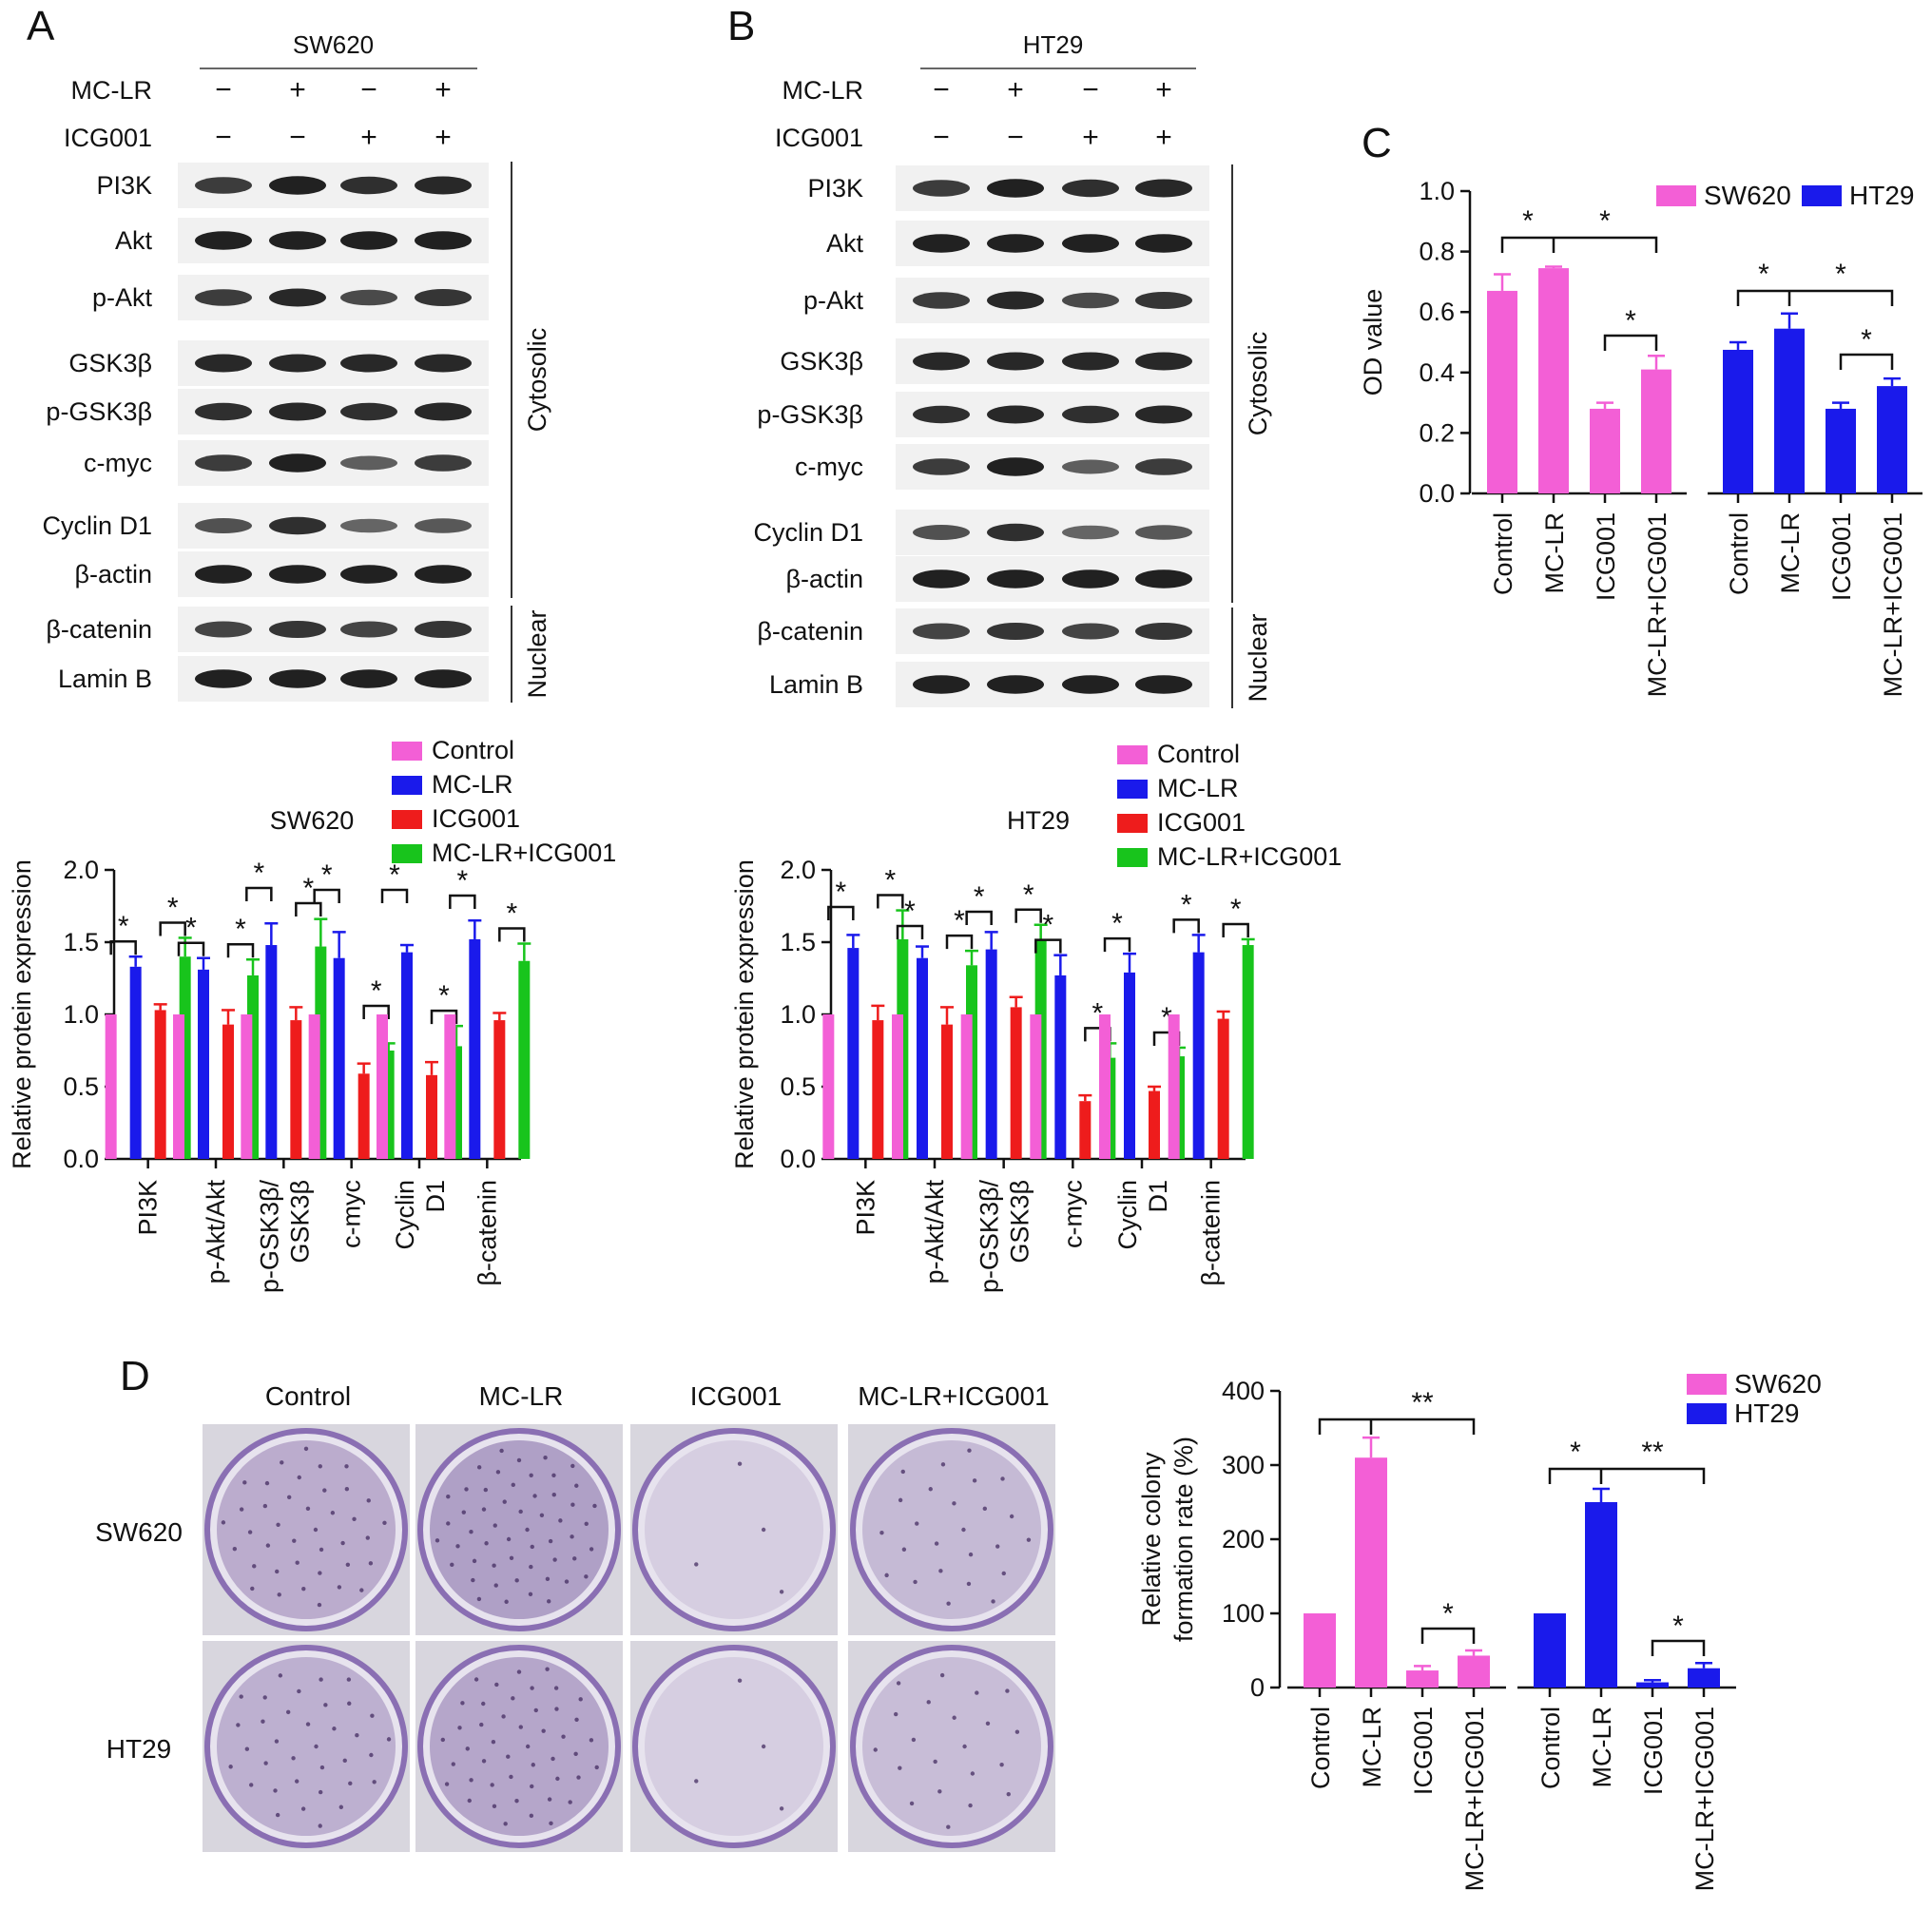 The image size is (1932, 1910). What do you see at coordinates (81, 942) in the screenshot?
I see `y-tick-label: 1.5` at bounding box center [81, 942].